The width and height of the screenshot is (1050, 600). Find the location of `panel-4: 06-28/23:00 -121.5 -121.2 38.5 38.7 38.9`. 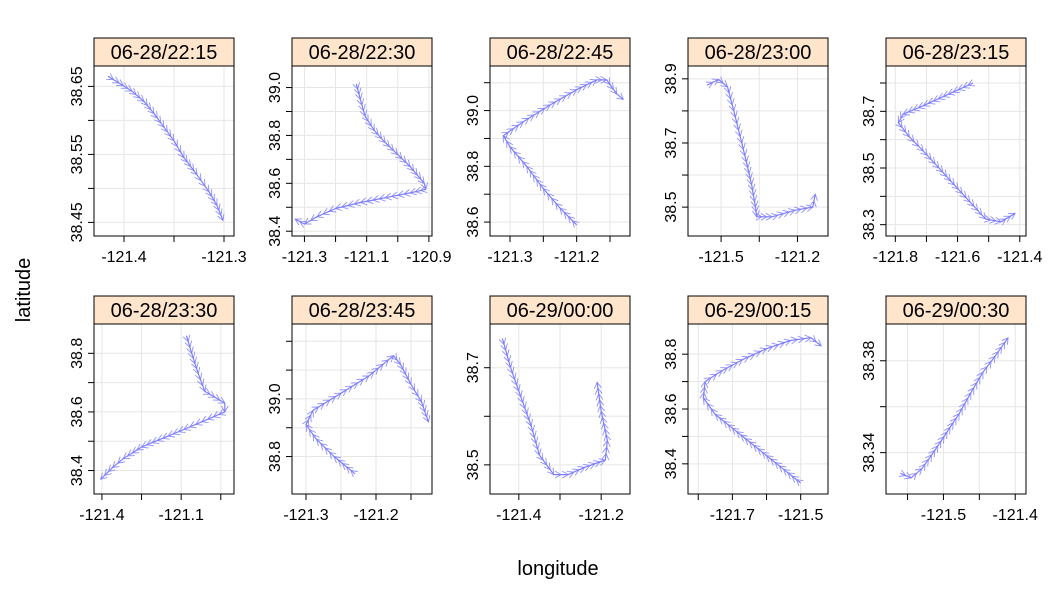

panel-4: 06-28/23:00 -121.5 -121.2 38.5 38.7 38.9 is located at coordinates (746, 151).